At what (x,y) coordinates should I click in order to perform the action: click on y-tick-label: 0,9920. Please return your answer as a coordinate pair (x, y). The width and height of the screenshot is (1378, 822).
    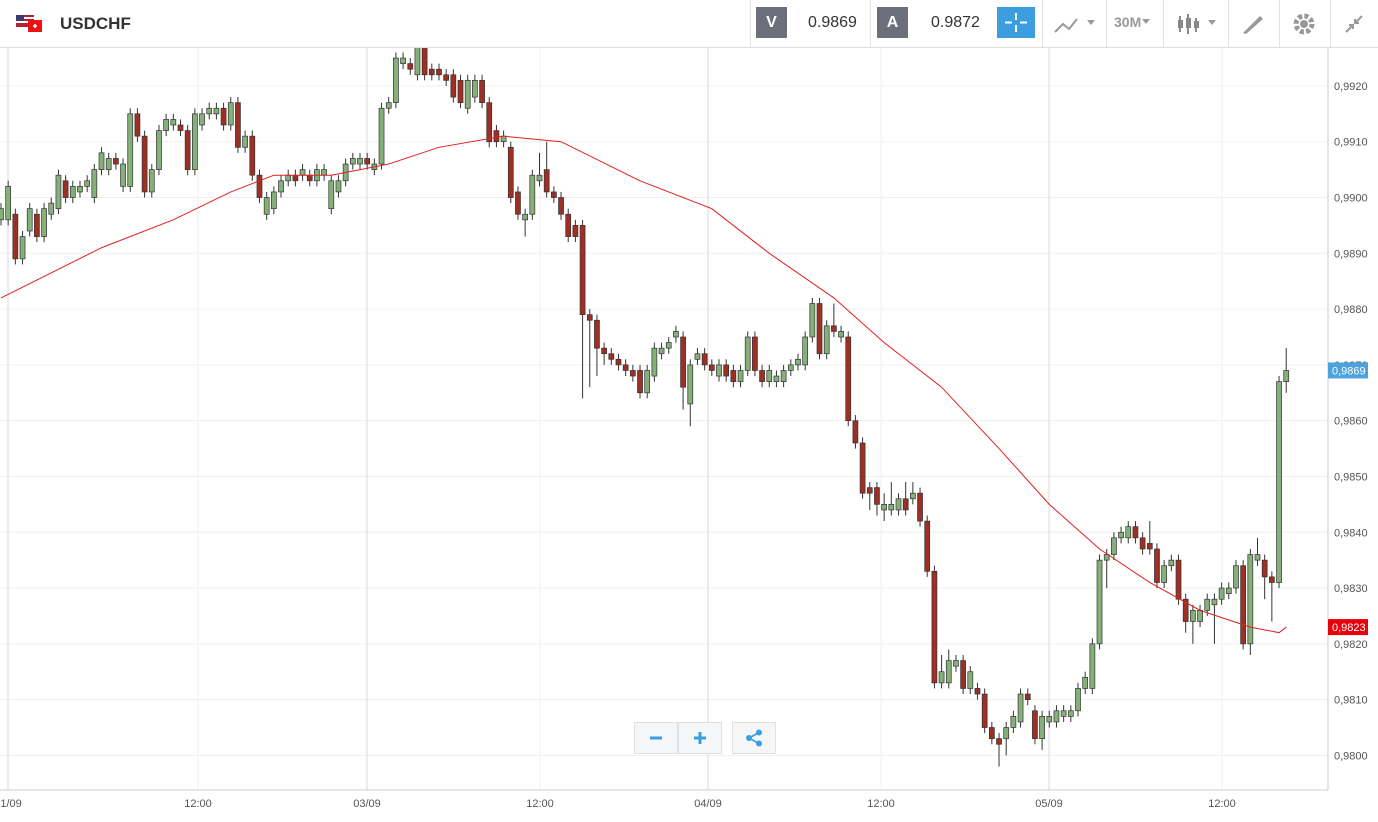
    Looking at the image, I should click on (1351, 87).